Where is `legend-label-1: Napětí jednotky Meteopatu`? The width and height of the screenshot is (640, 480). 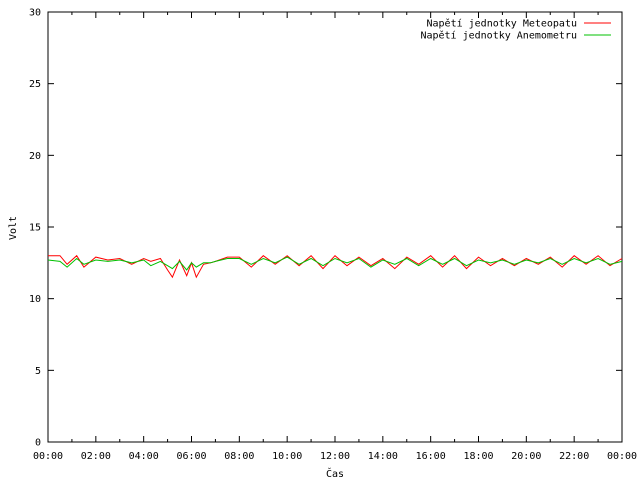 legend-label-1: Napětí jednotky Meteopatu is located at coordinates (501, 24).